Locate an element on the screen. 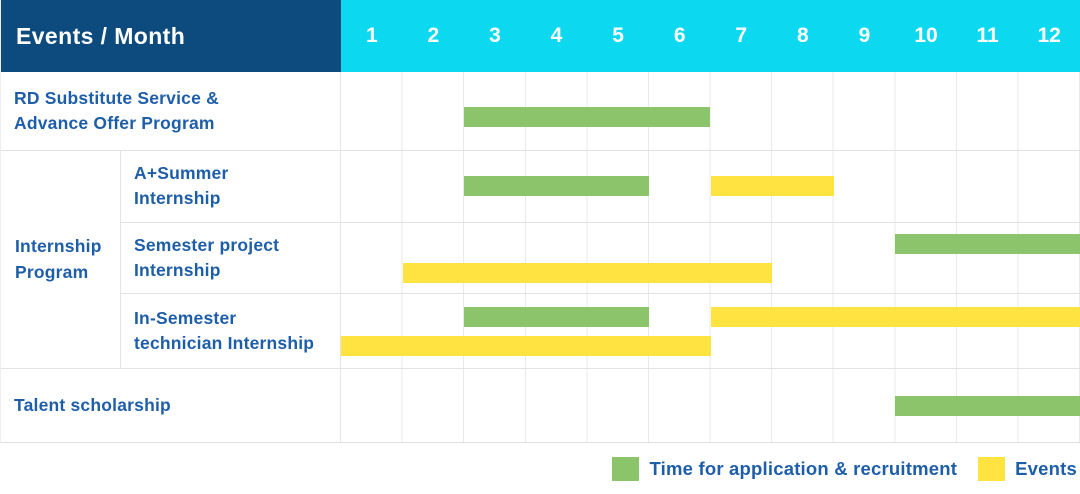 The image size is (1080, 494). events-month-header-cell: Events / Month is located at coordinates (171, 36).